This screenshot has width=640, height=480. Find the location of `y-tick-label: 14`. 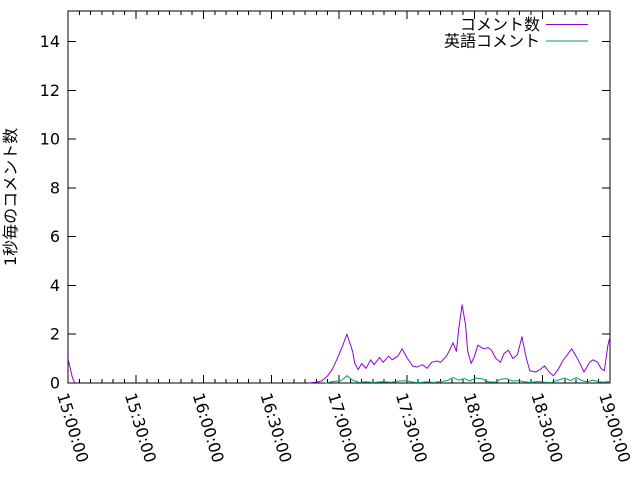

y-tick-label: 14 is located at coordinates (50, 41).